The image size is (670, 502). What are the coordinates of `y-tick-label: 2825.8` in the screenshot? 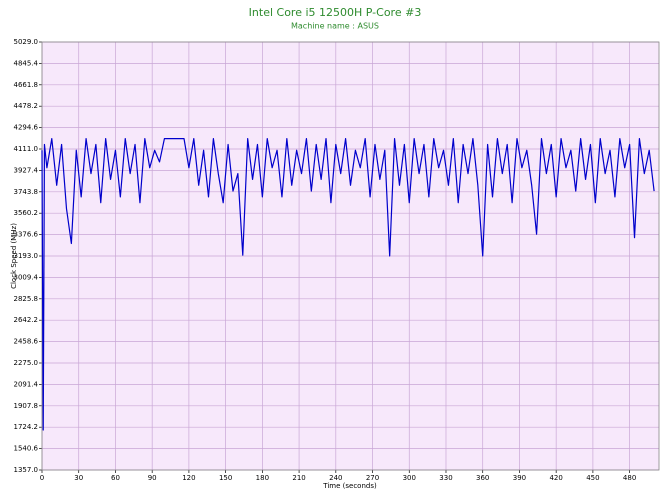 It's located at (26, 299).